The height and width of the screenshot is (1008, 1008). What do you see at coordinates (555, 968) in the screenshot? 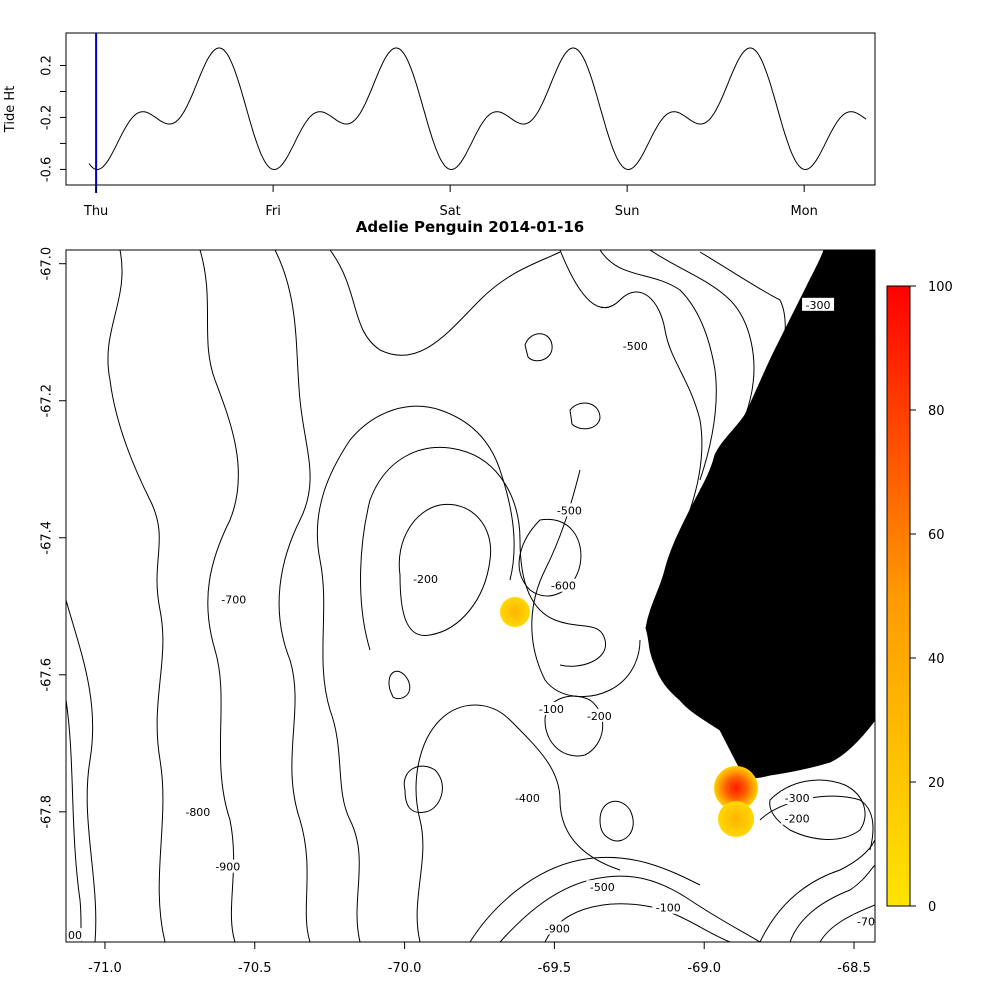
I see `map-x-tick-label: -69.5` at bounding box center [555, 968].